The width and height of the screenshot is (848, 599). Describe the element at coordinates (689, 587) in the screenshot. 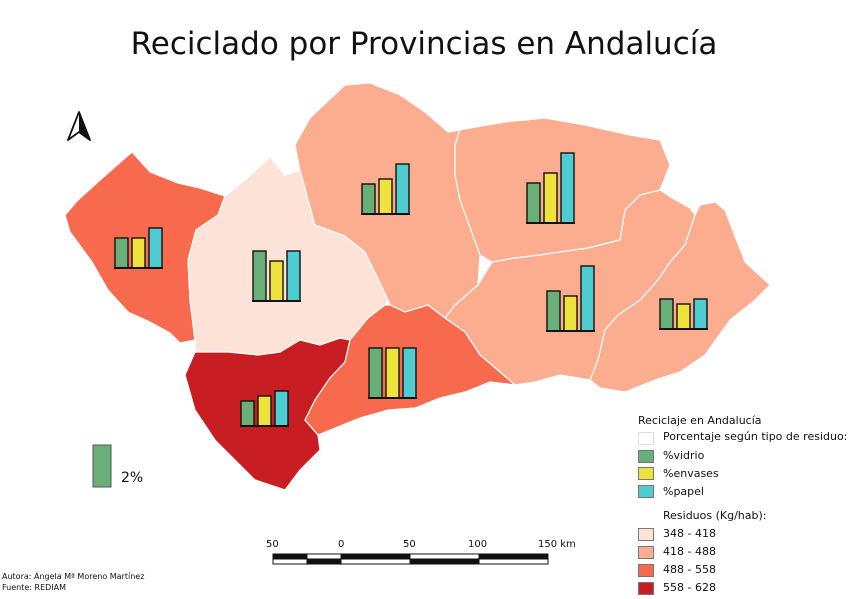

I see `legend-label-class-4: 558 - 628` at that location.